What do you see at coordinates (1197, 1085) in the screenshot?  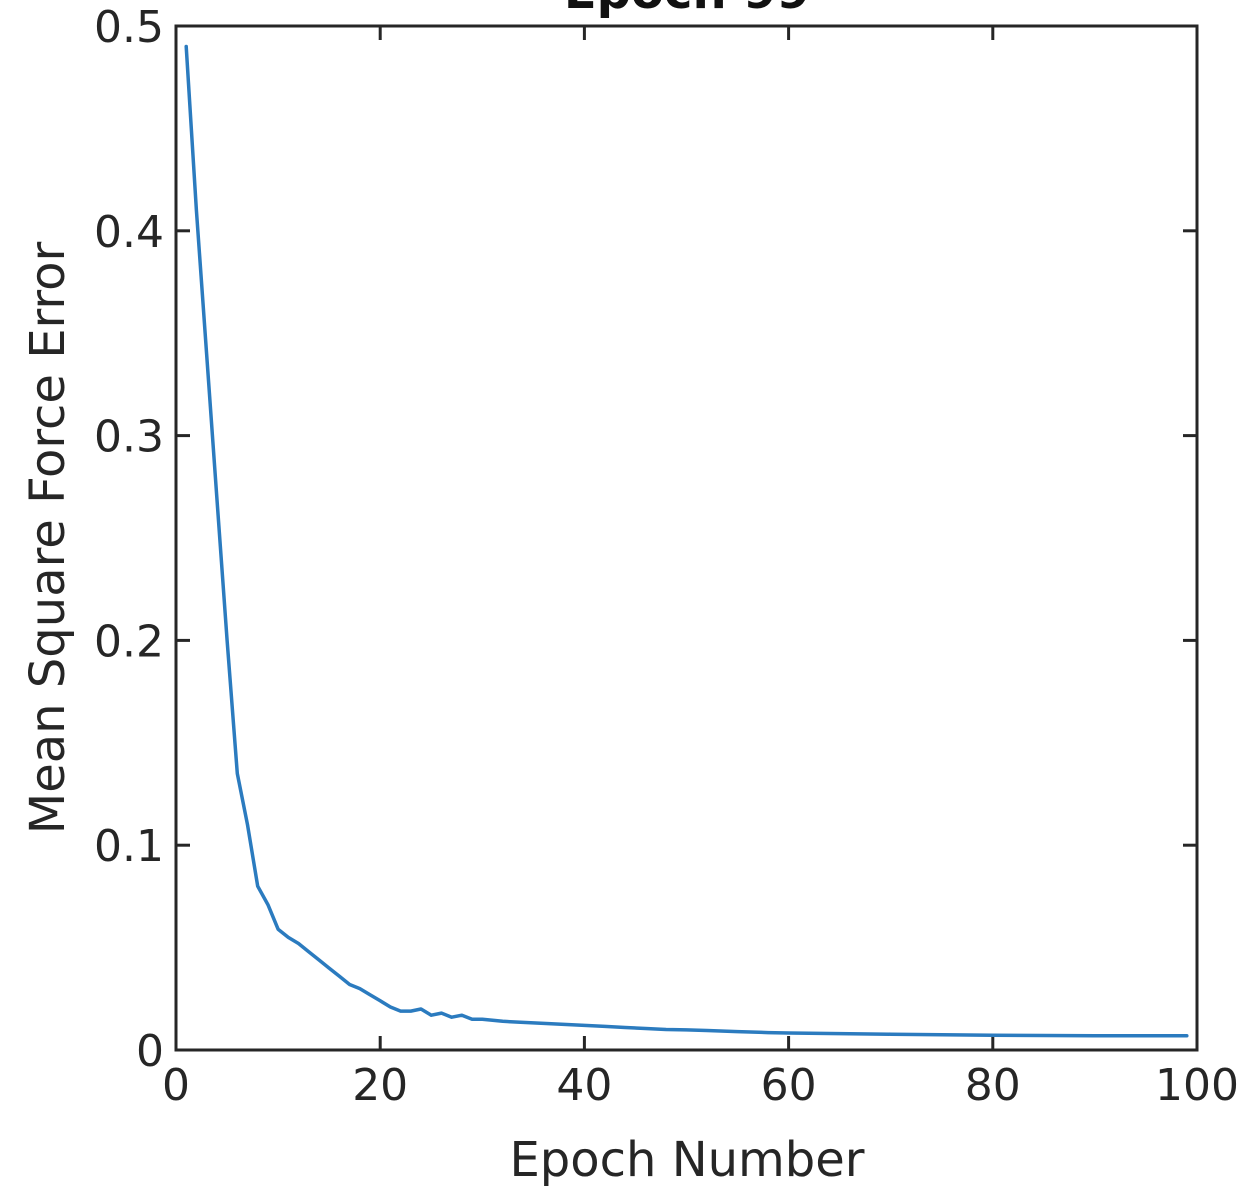 I see `x-tick-label: 100` at bounding box center [1197, 1085].